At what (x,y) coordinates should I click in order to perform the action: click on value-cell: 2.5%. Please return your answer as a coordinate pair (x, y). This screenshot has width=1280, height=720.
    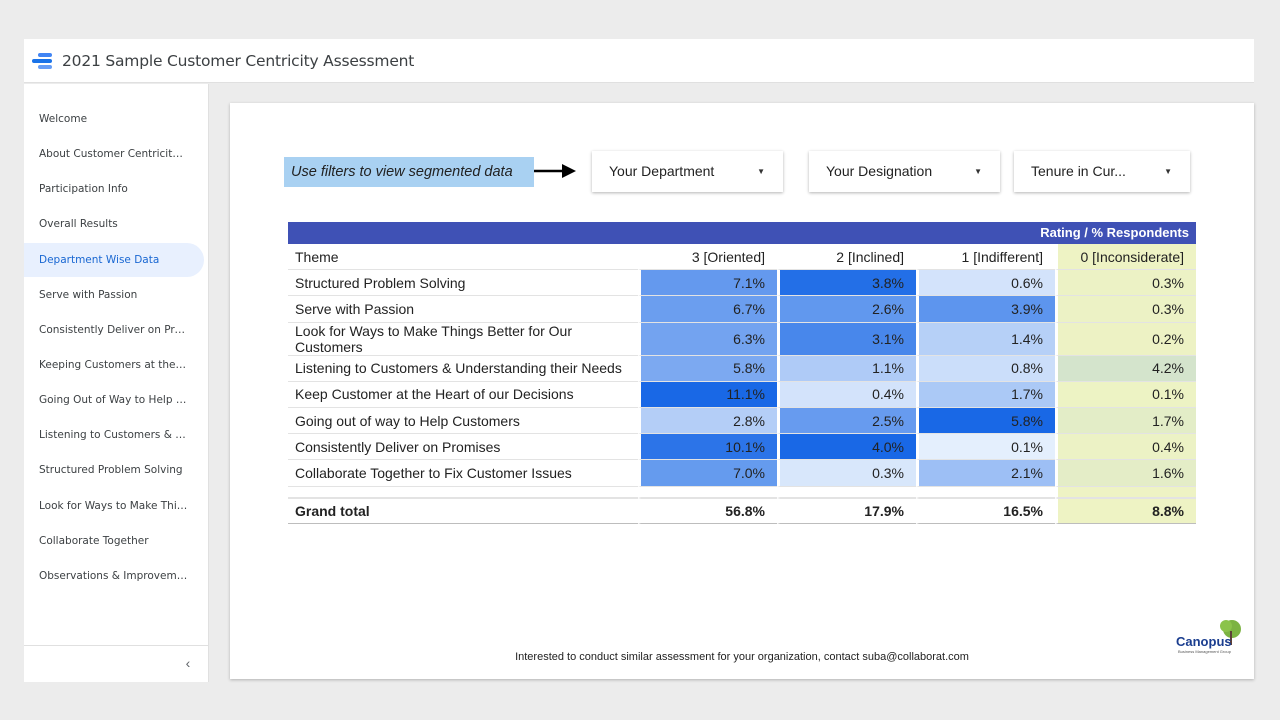
    Looking at the image, I should click on (846, 421).